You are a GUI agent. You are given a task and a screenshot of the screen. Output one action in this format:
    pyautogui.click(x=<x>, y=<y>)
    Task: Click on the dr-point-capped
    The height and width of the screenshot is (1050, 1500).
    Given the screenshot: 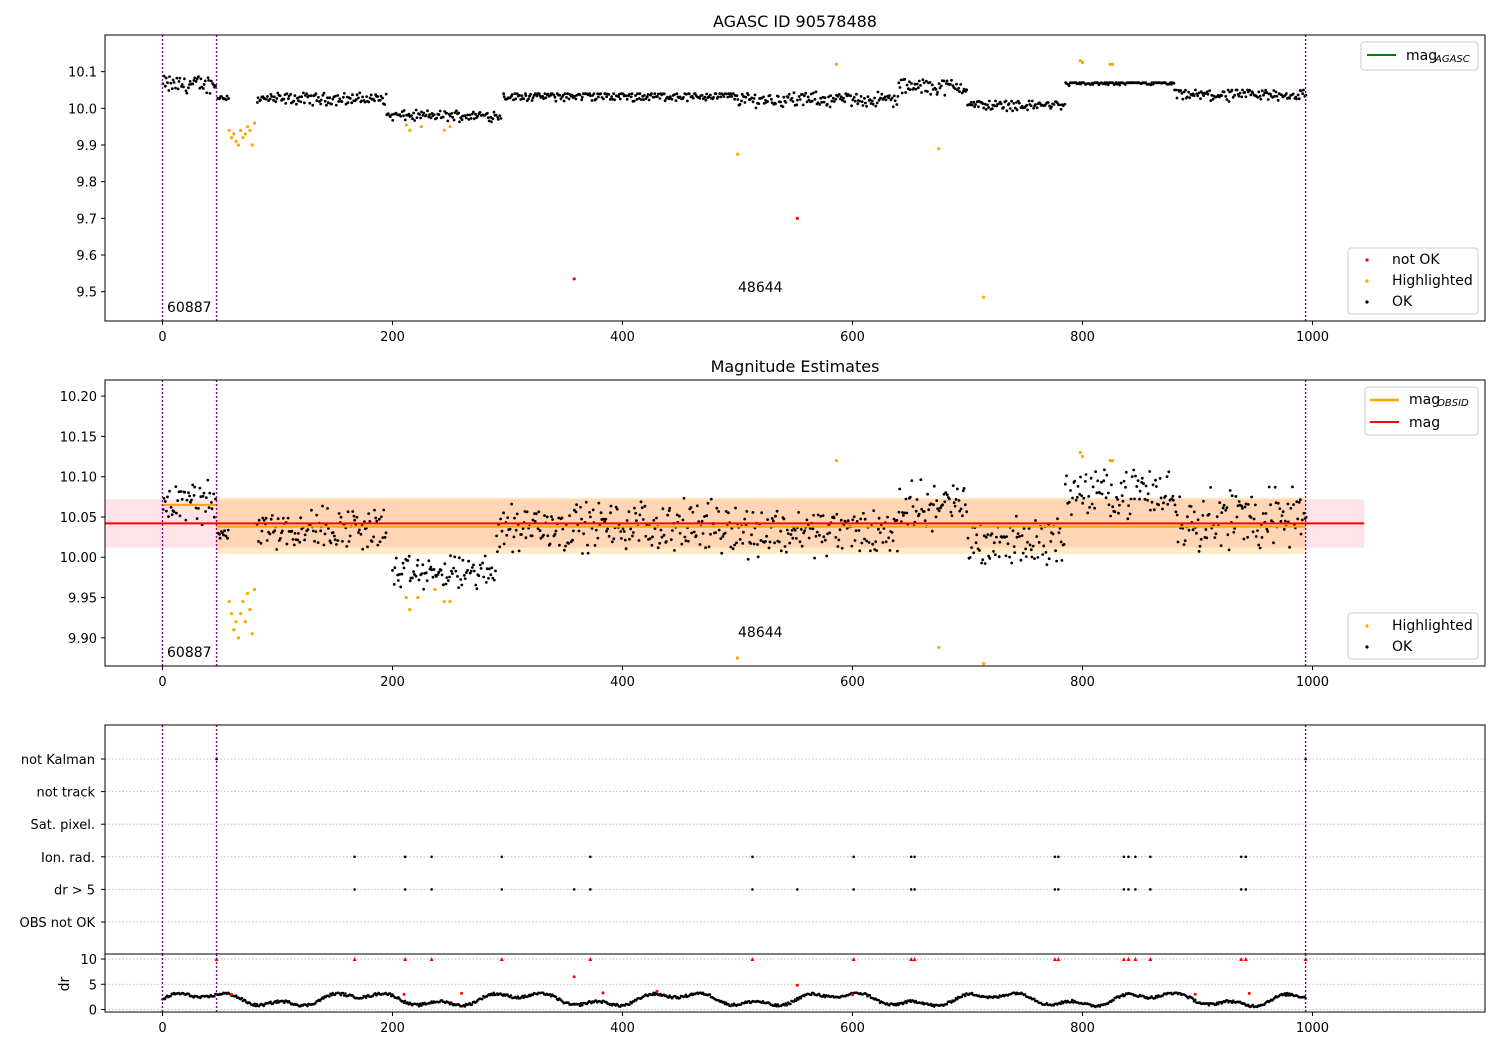 What is the action you would take?
    pyautogui.click(x=911, y=959)
    